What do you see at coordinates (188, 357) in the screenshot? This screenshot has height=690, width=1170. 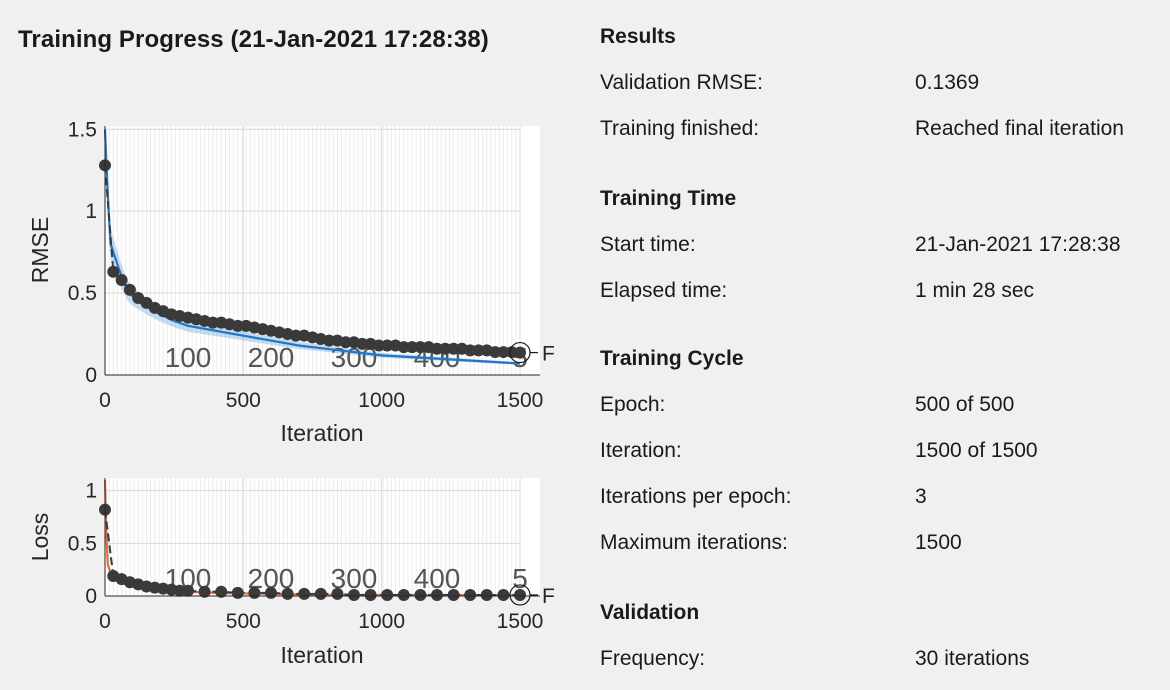 I see `rmse-epoch-label: 100` at bounding box center [188, 357].